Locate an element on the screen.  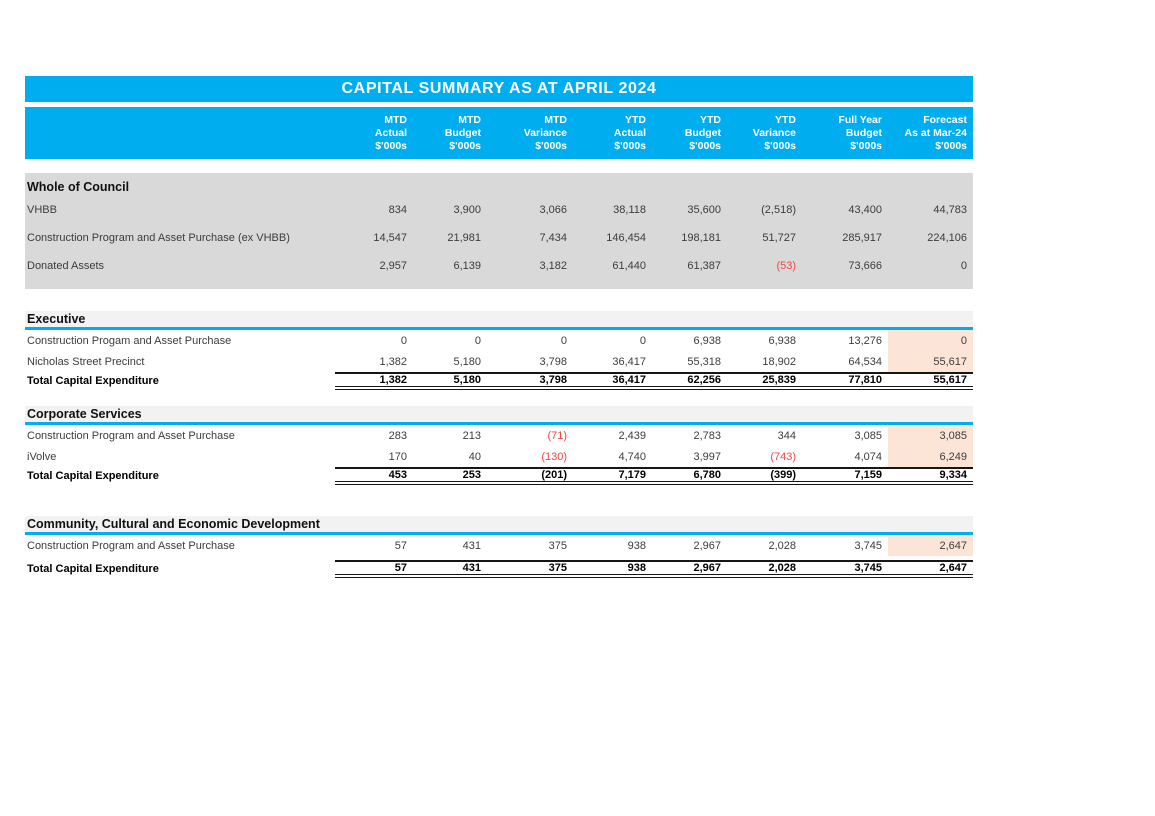
value-cell: 4,740 is located at coordinates (632, 456).